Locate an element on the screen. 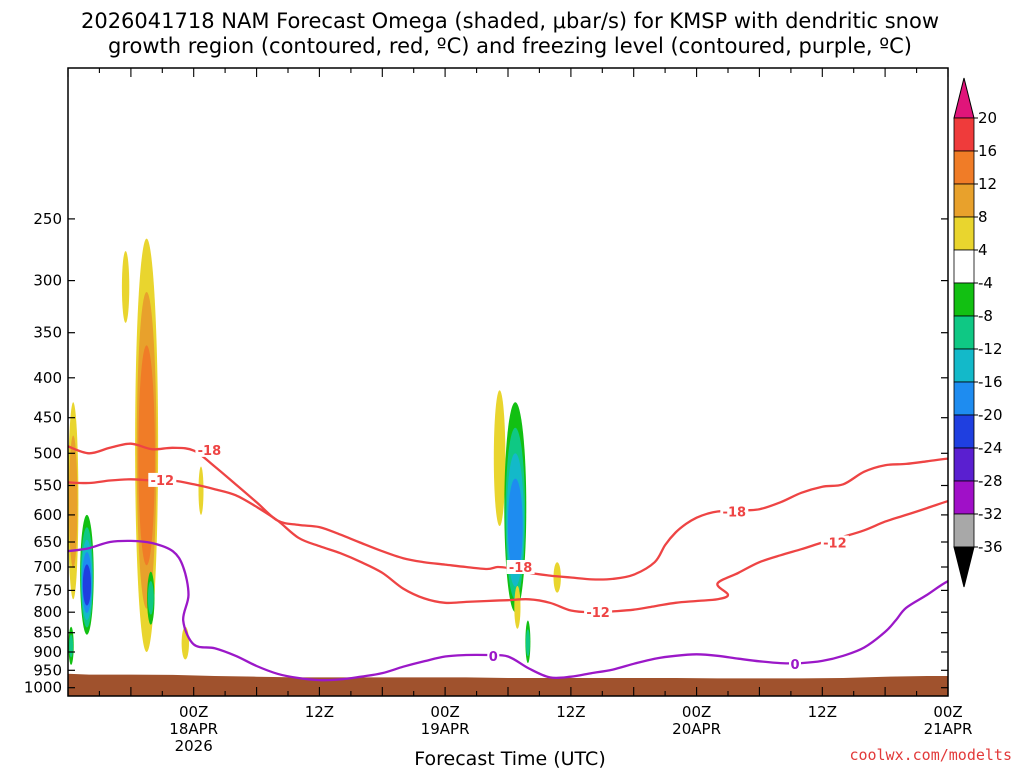 This screenshot has width=1024, height=768. y-tick-label: 300 is located at coordinates (47, 281).